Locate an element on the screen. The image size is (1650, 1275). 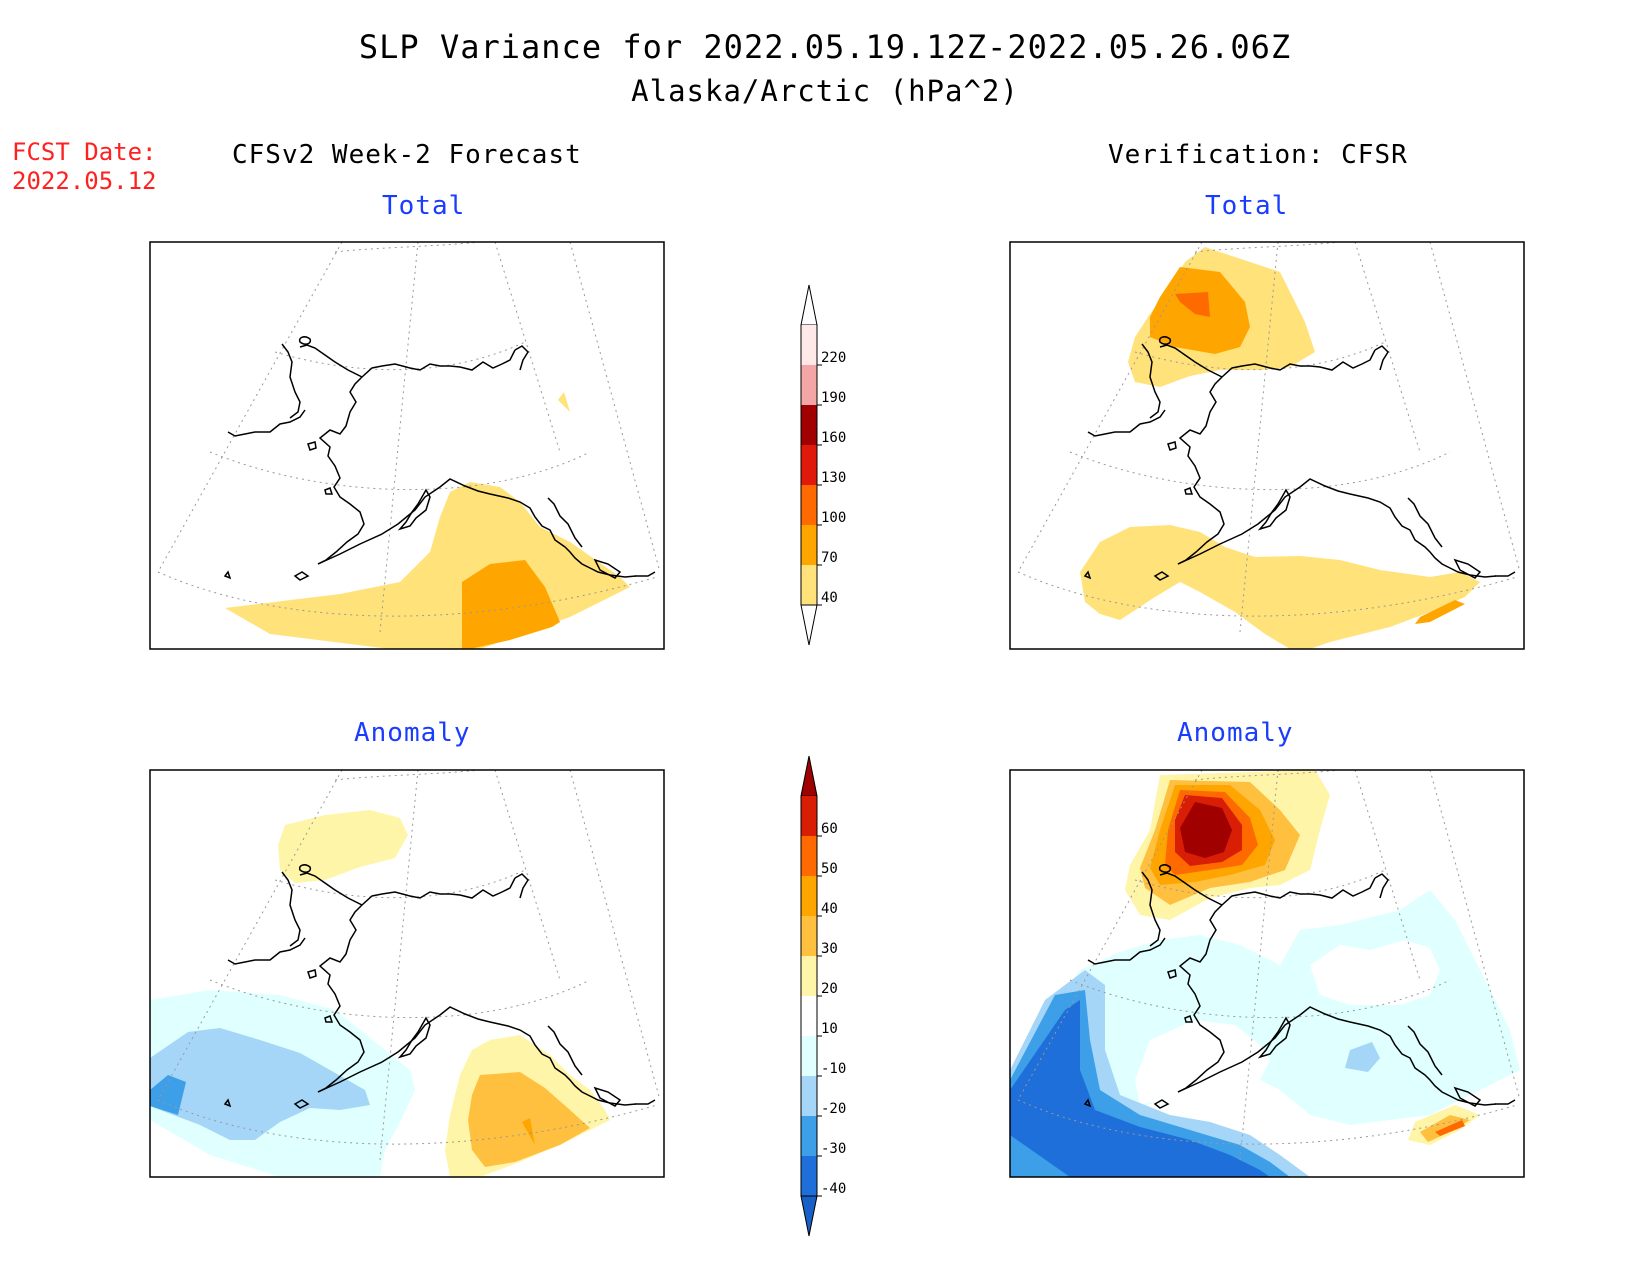
total-colorbar-tick-label: 40 is located at coordinates (829, 598).